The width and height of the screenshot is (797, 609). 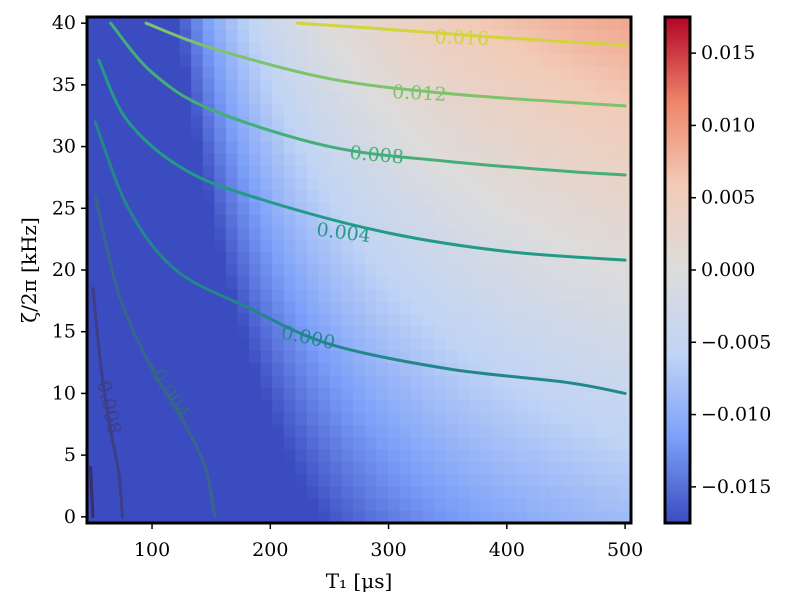 What do you see at coordinates (64, 332) in the screenshot?
I see `y-tick-label: 15` at bounding box center [64, 332].